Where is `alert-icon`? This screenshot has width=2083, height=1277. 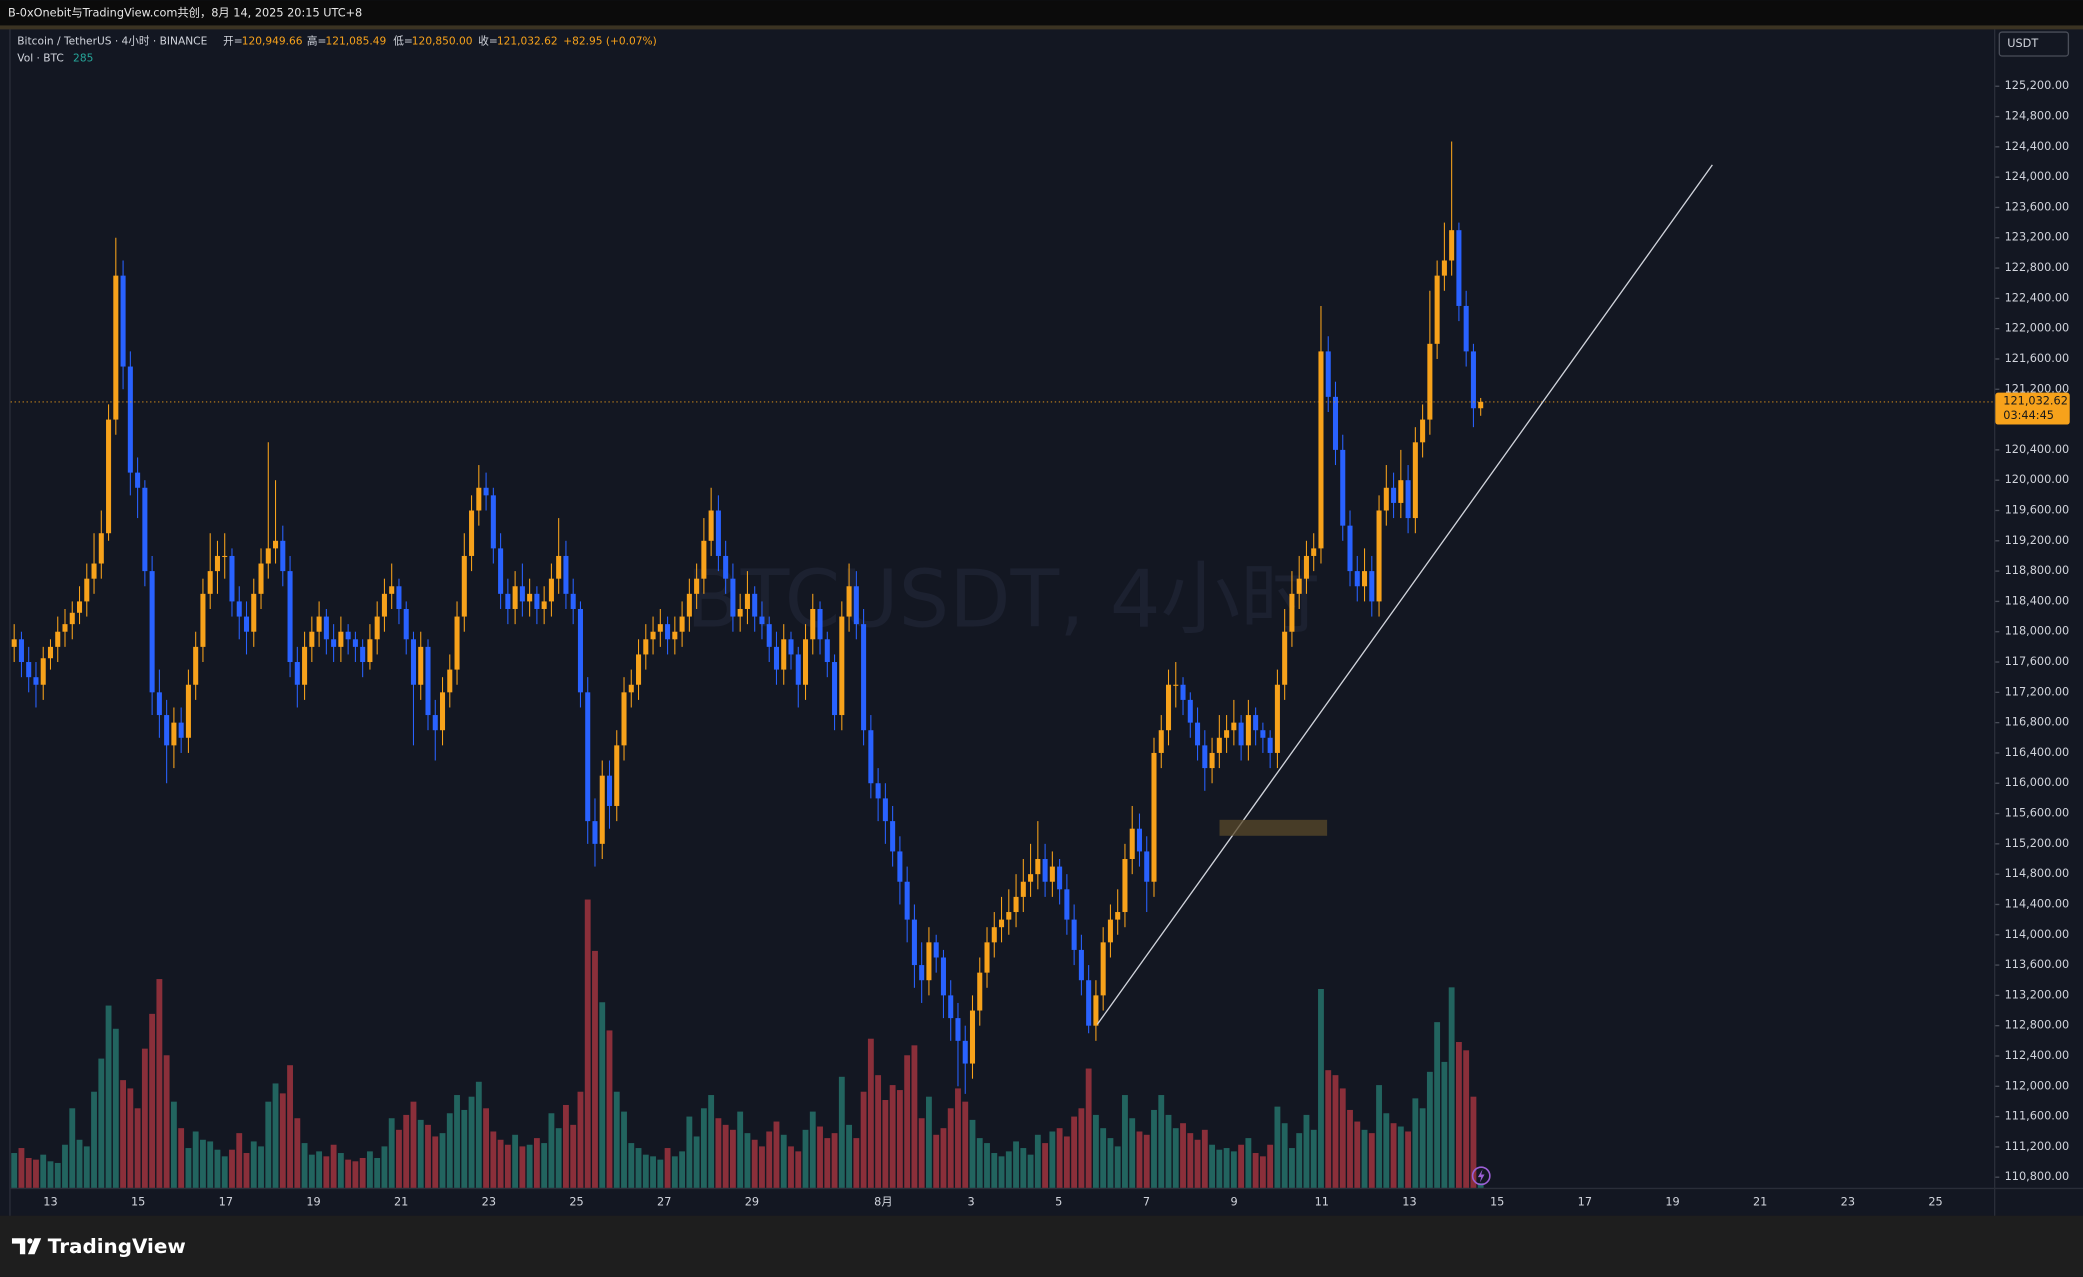 alert-icon is located at coordinates (1481, 1176).